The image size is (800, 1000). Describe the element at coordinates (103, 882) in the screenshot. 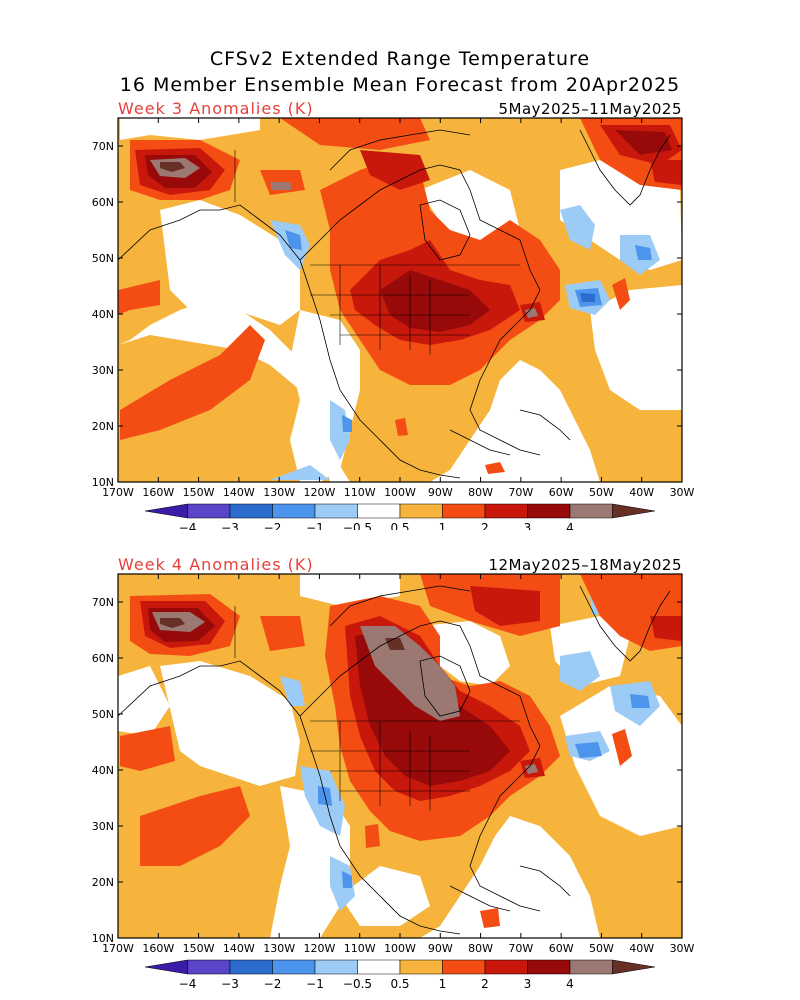

I see `lat-tick-label: 20N` at that location.